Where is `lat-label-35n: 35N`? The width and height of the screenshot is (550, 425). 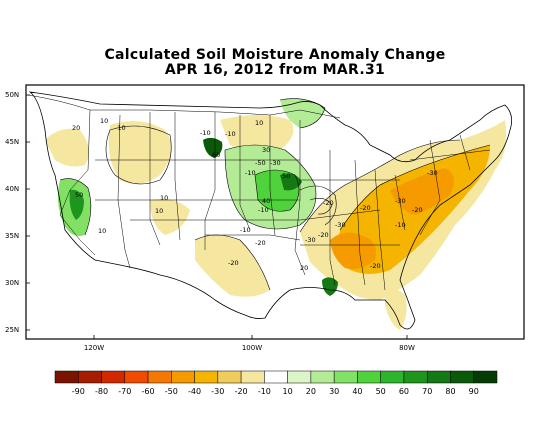
lat-label-35n: 35N is located at coordinates (12, 236).